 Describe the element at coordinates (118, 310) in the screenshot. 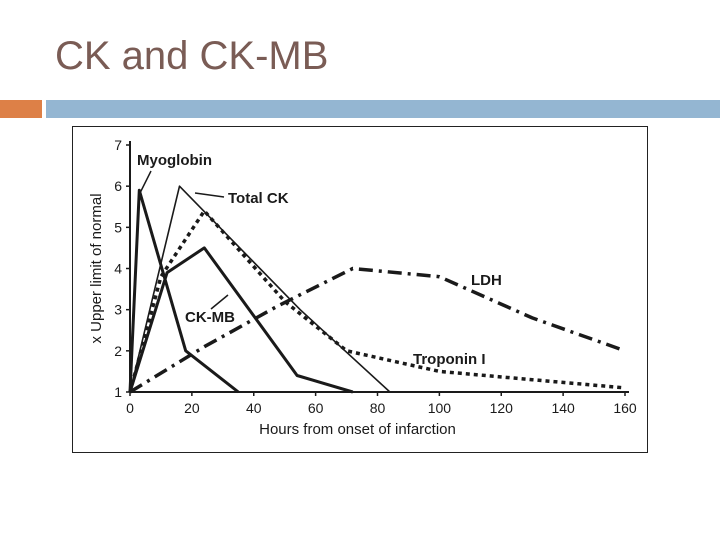

I see `y-tick-label: 3` at that location.